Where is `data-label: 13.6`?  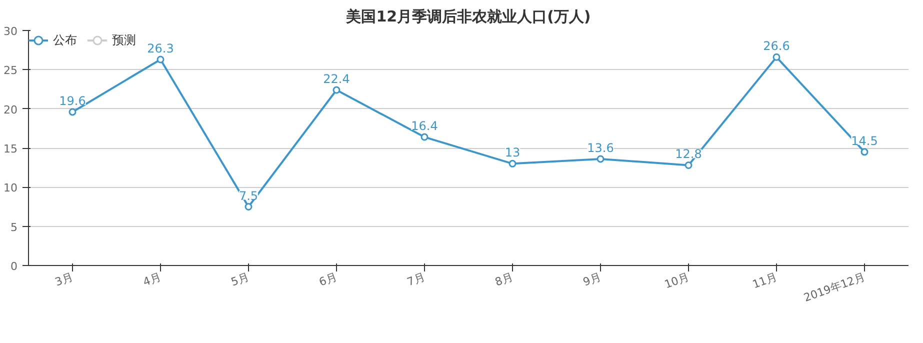 data-label: 13.6 is located at coordinates (600, 147).